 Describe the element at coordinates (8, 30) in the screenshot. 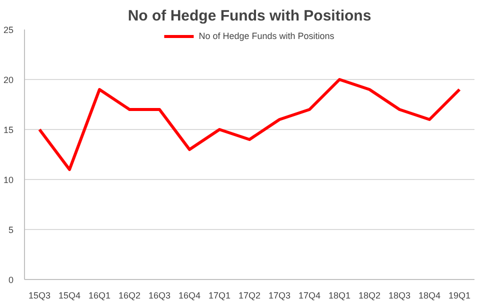

I see `y-tick-label: 25` at that location.